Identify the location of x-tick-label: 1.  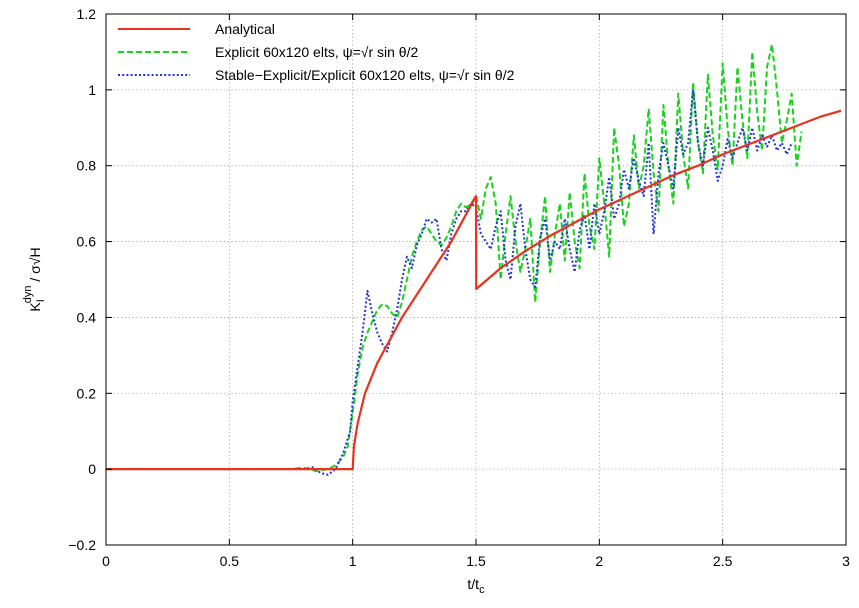
(353, 561).